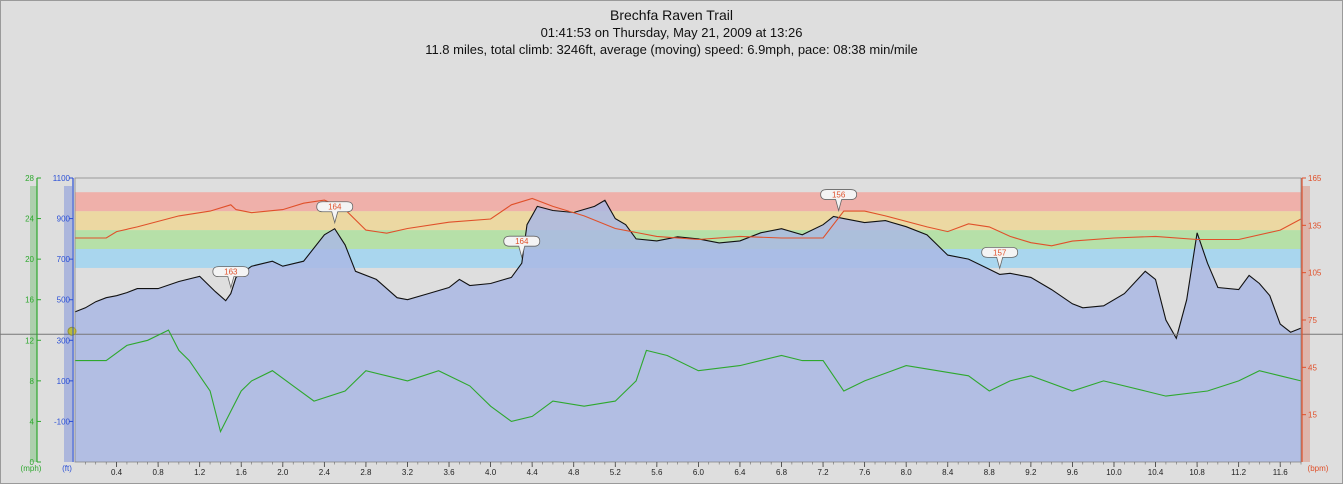  Describe the element at coordinates (990, 472) in the screenshot. I see `x-tick-label: 8.8` at that location.